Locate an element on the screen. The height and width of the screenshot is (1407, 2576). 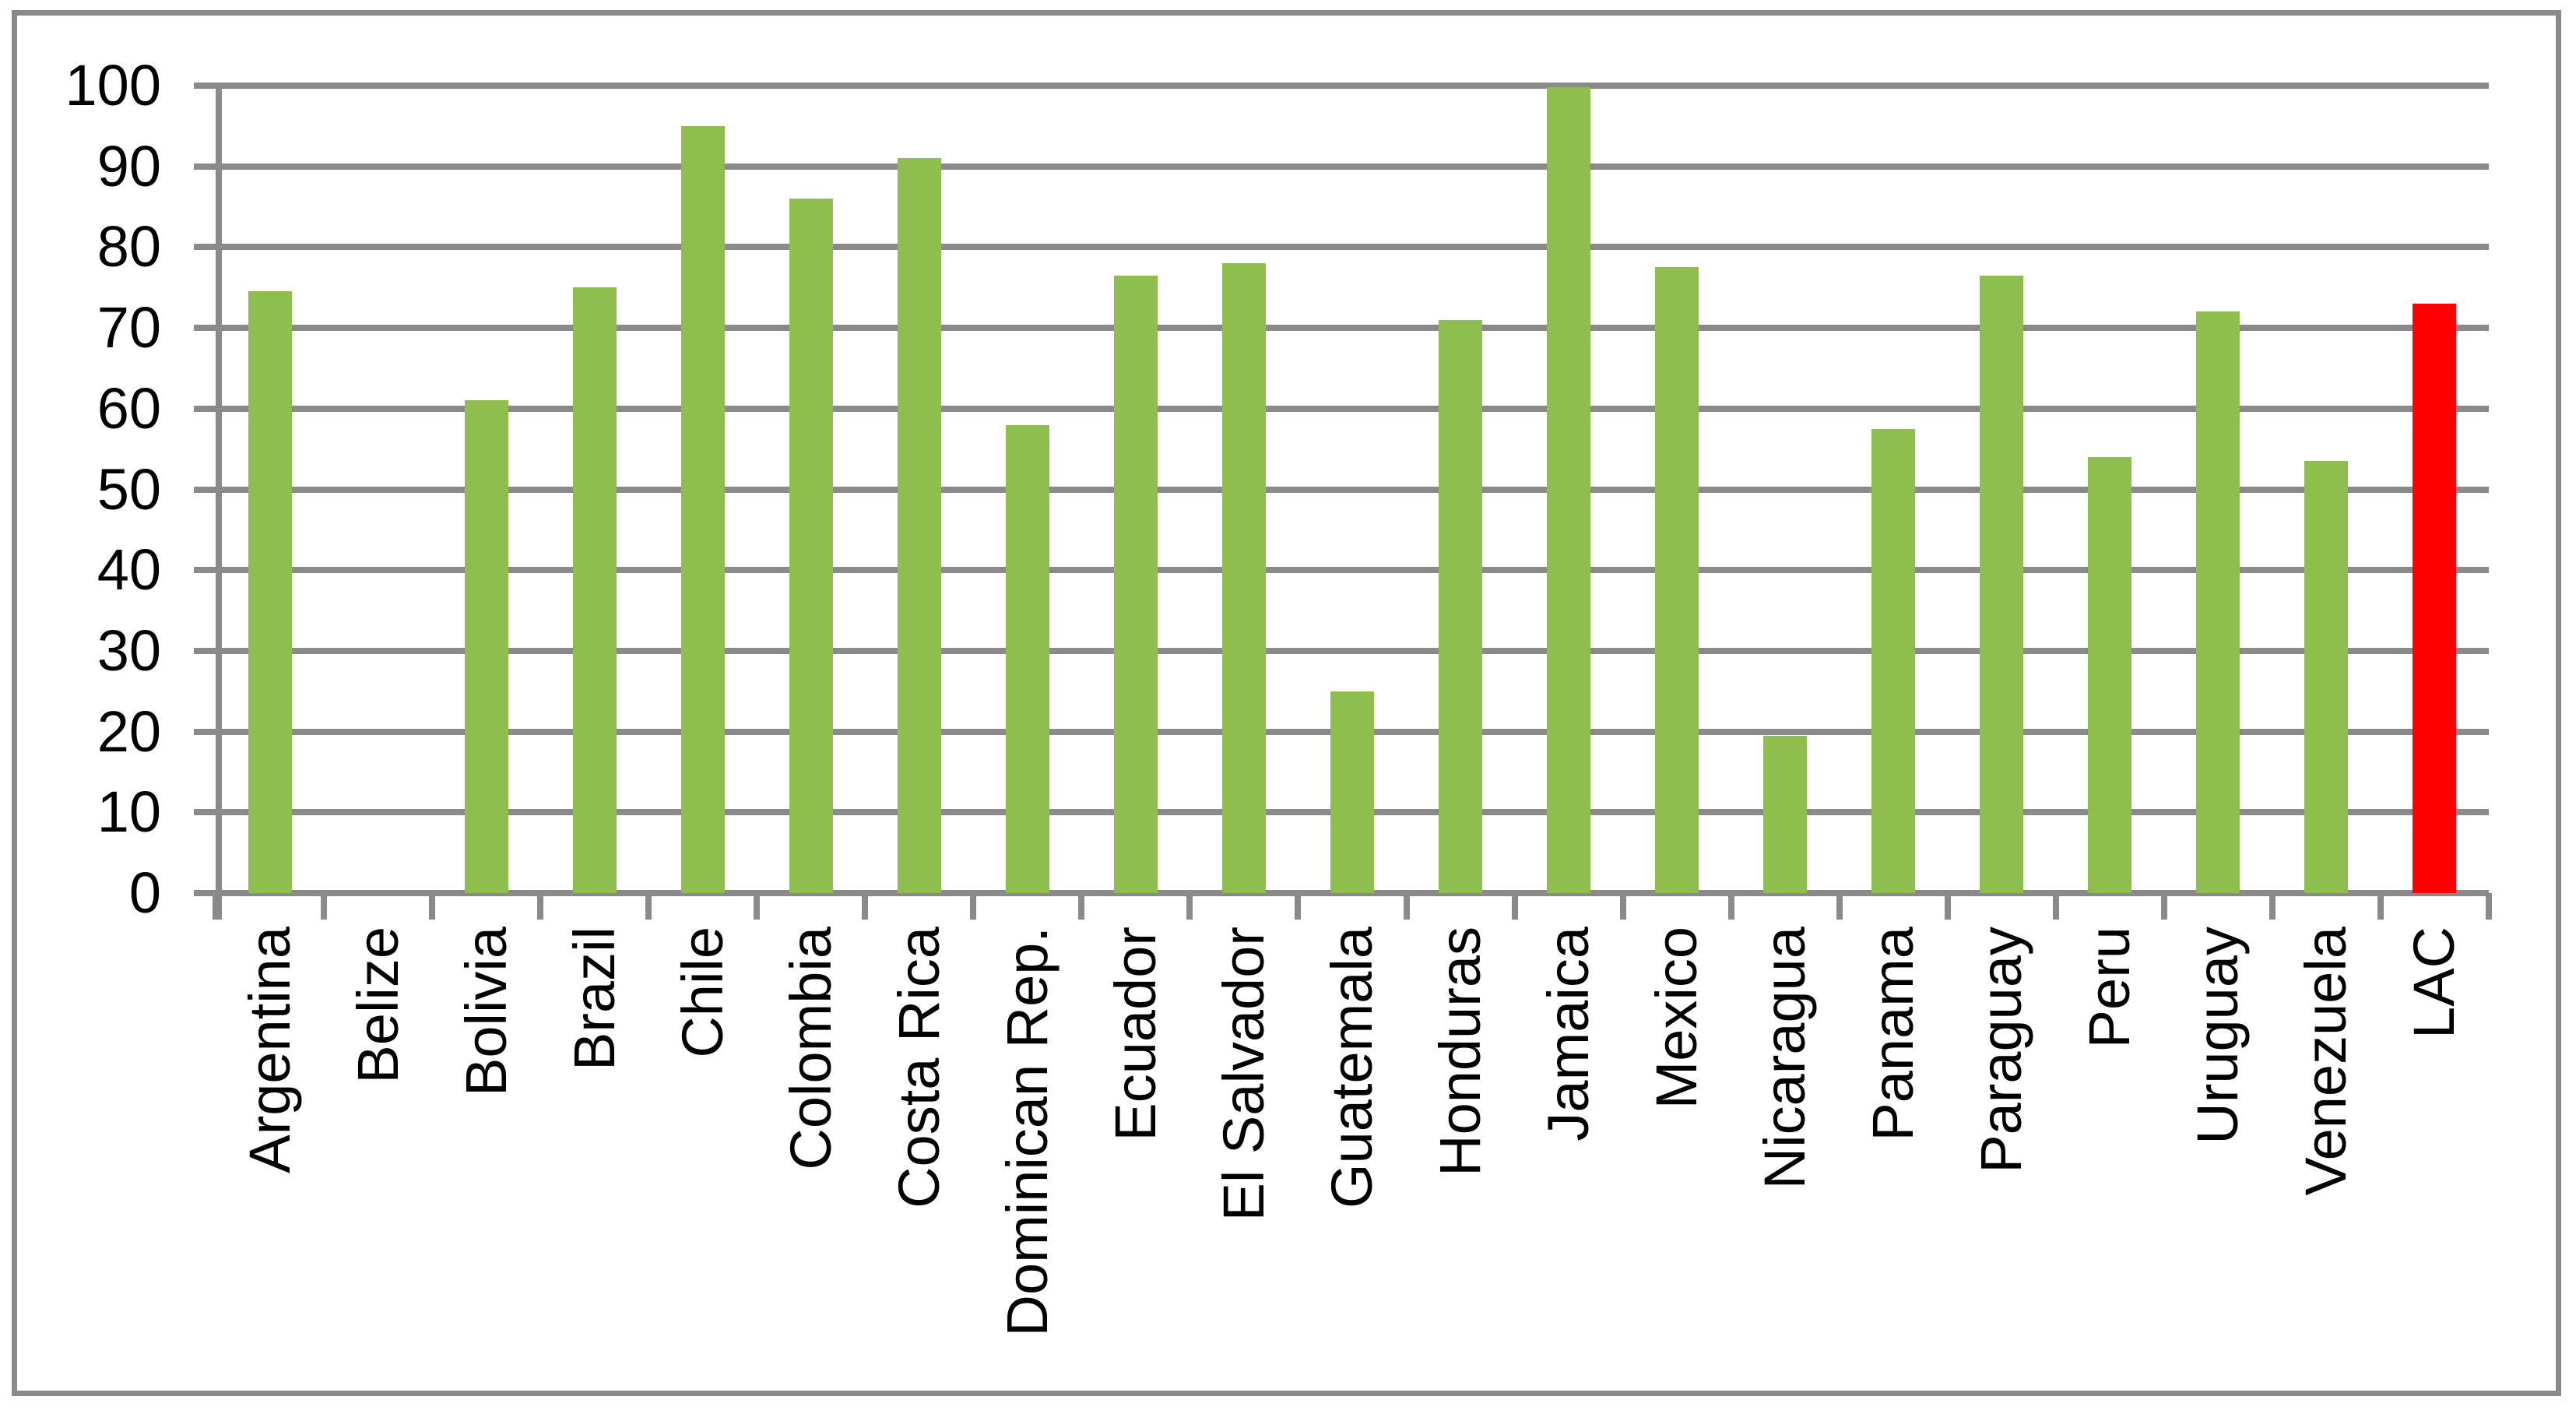
bar-guatemala is located at coordinates (1352, 792).